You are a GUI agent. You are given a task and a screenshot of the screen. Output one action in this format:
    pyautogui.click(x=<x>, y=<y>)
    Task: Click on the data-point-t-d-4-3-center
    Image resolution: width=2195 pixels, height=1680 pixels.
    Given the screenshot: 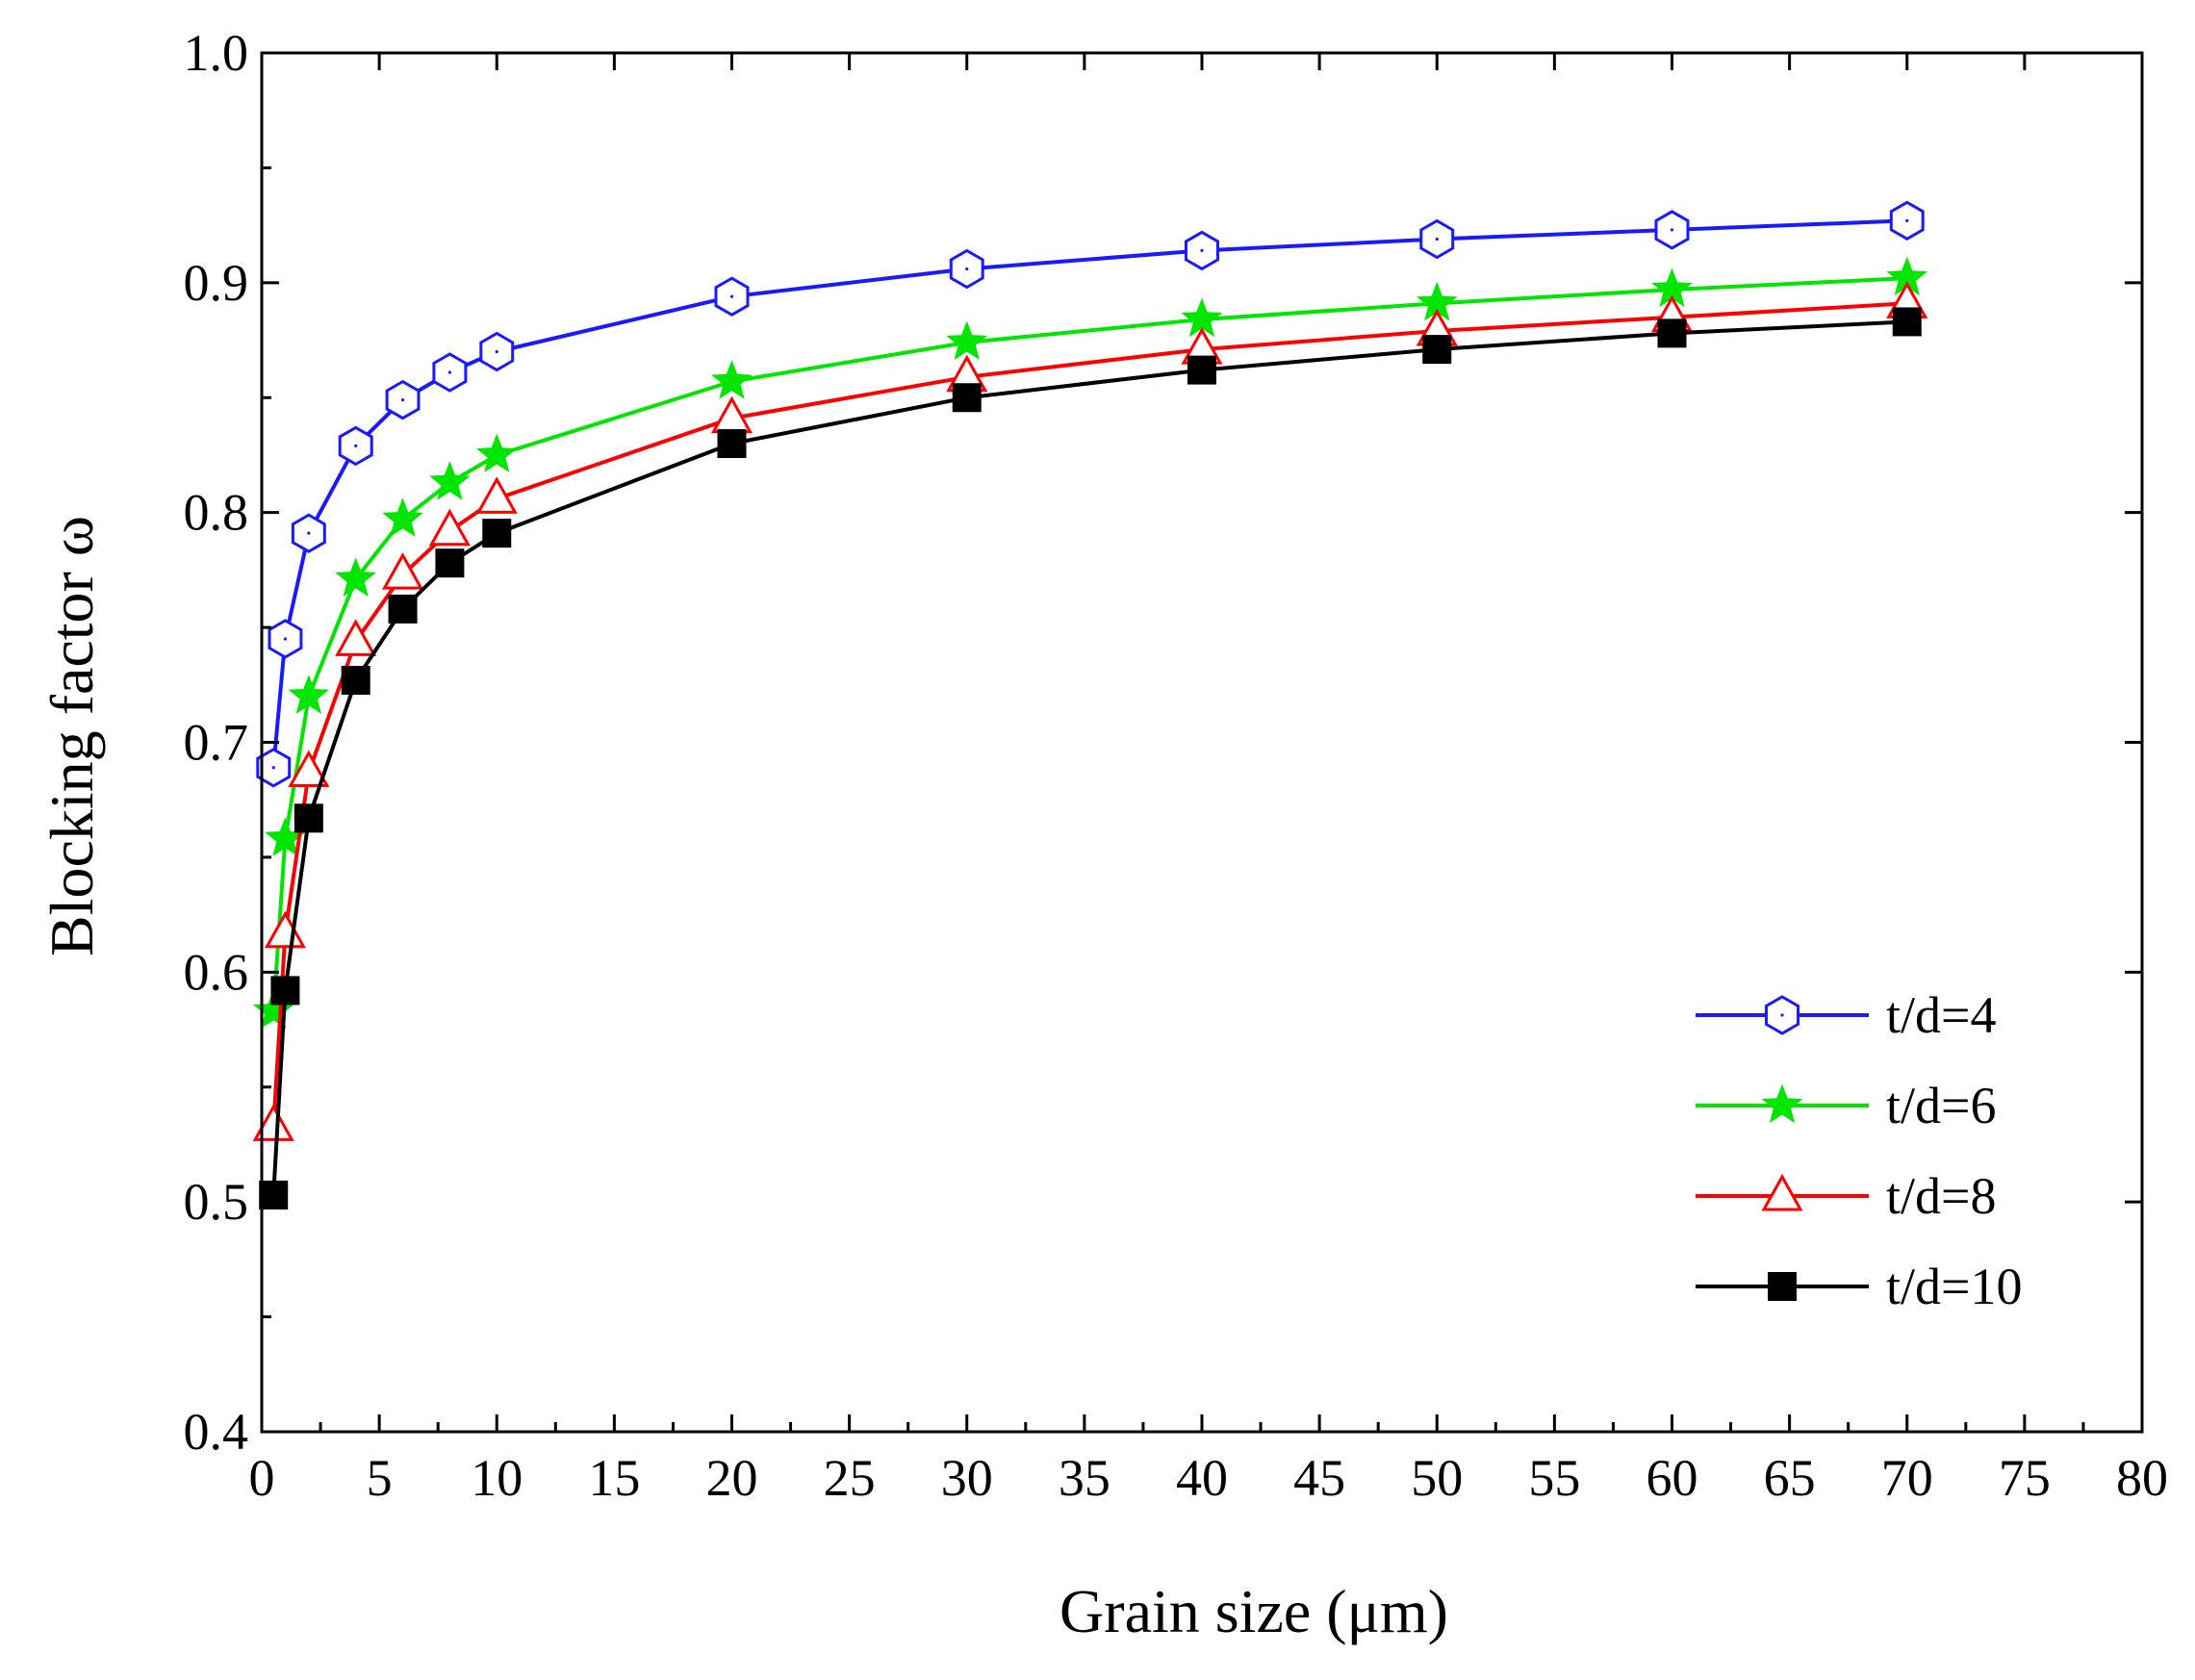 What is the action you would take?
    pyautogui.click(x=356, y=446)
    